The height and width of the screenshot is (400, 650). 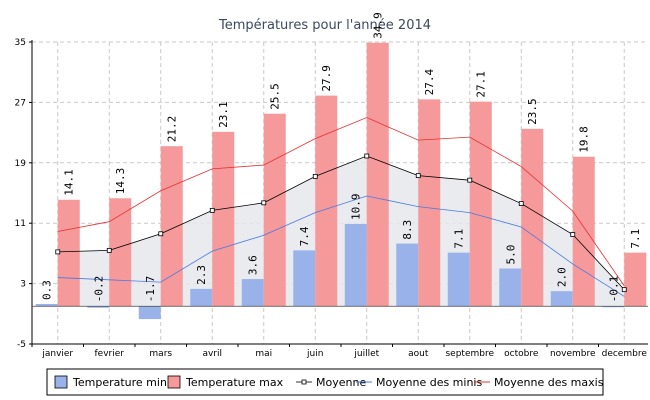 What do you see at coordinates (120, 181) in the screenshot?
I see `label-max-fevrier: 14.3` at bounding box center [120, 181].